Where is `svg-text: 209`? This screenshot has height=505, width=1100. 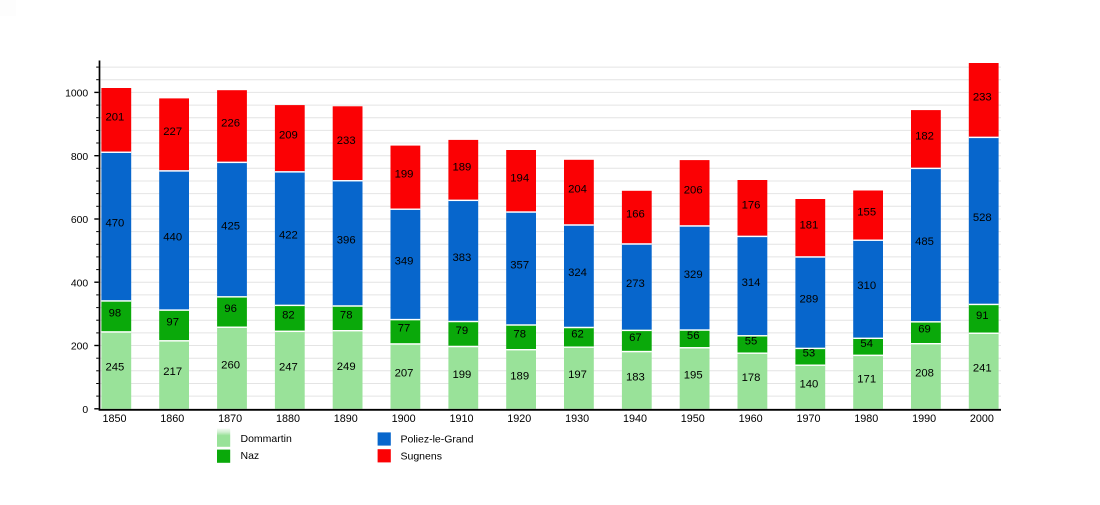
svg-text: 209 is located at coordinates (288, 136).